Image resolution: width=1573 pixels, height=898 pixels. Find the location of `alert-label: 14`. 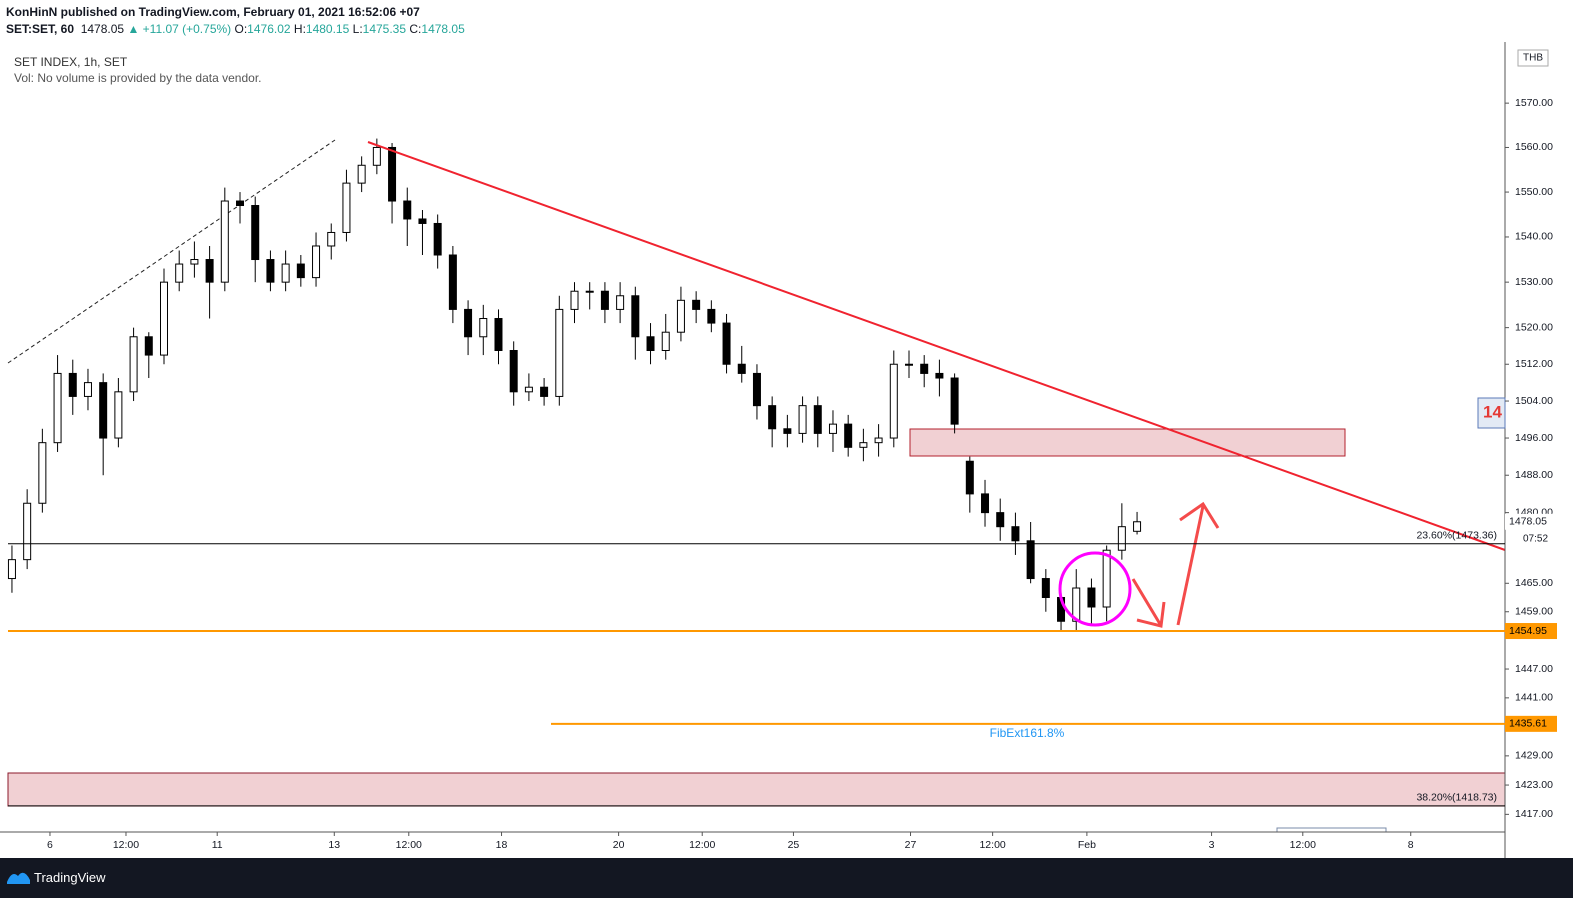

alert-label: 14 is located at coordinates (1492, 411).